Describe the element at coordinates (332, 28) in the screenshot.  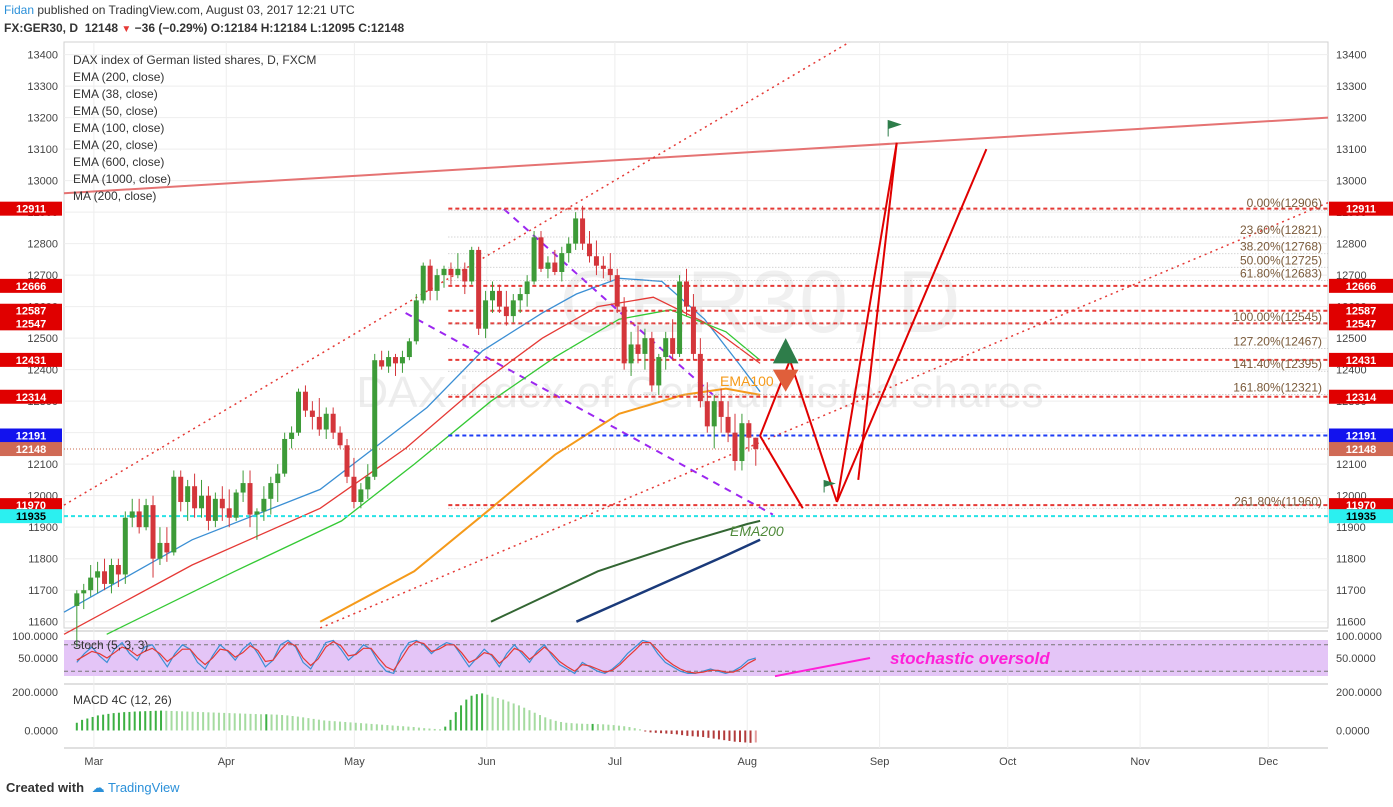
I see `low-value: L:12095` at that location.